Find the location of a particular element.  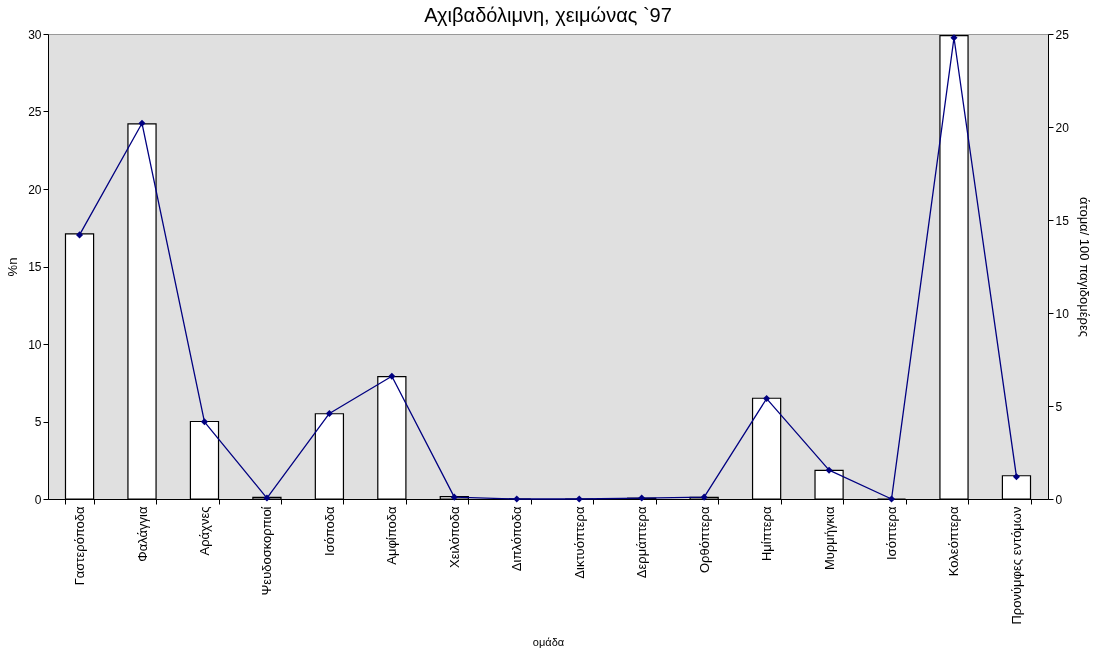

y-tick-label: 15 is located at coordinates (35, 267).